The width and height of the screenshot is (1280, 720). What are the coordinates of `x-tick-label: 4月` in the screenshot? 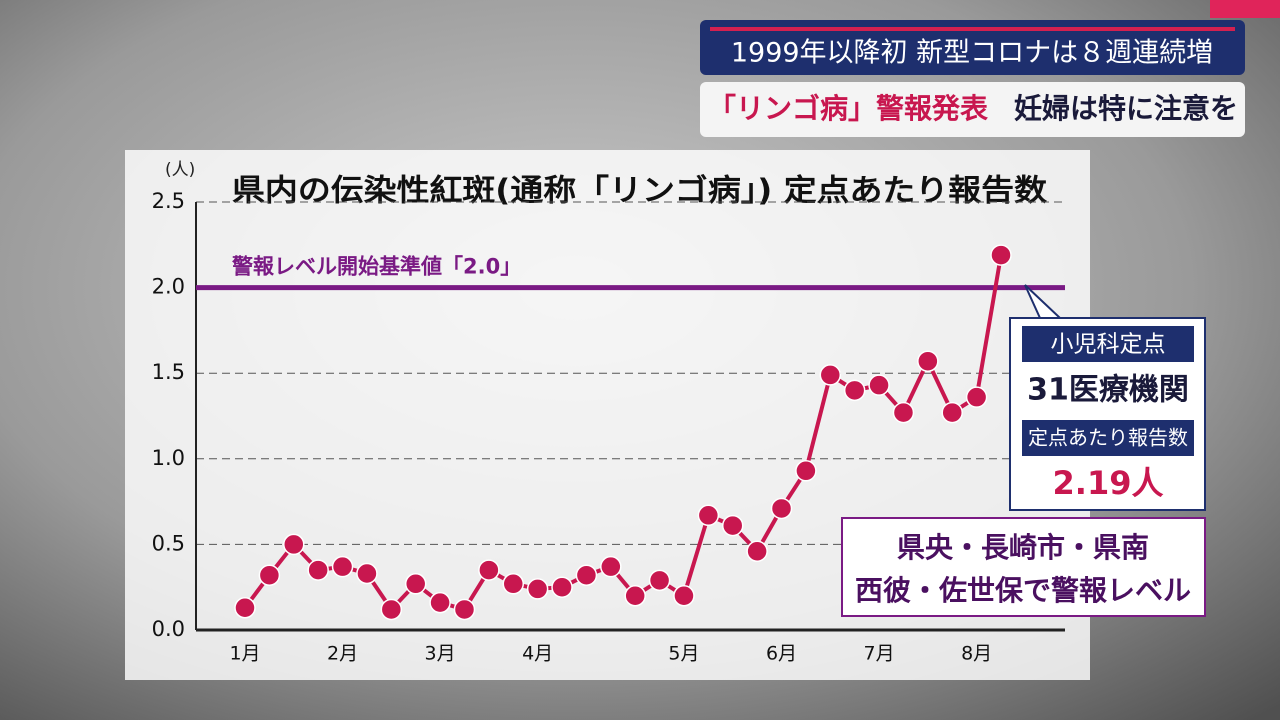 It's located at (537, 654).